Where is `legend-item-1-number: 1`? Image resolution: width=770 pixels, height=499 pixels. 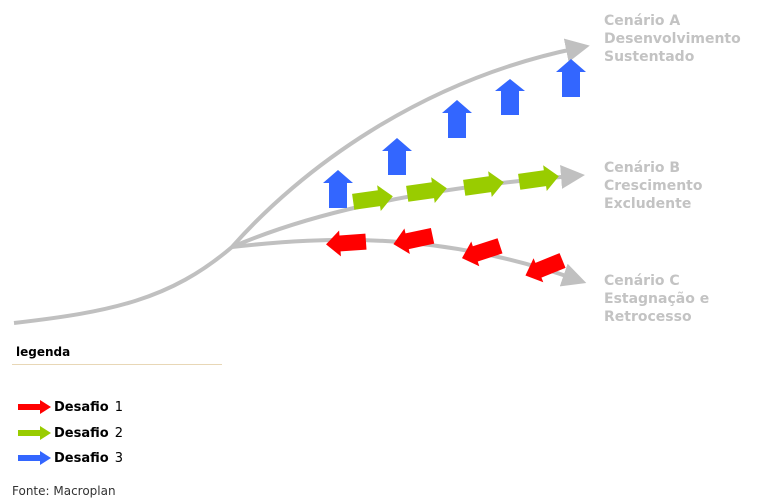
legend-item-1-number: 1 is located at coordinates (118, 407).